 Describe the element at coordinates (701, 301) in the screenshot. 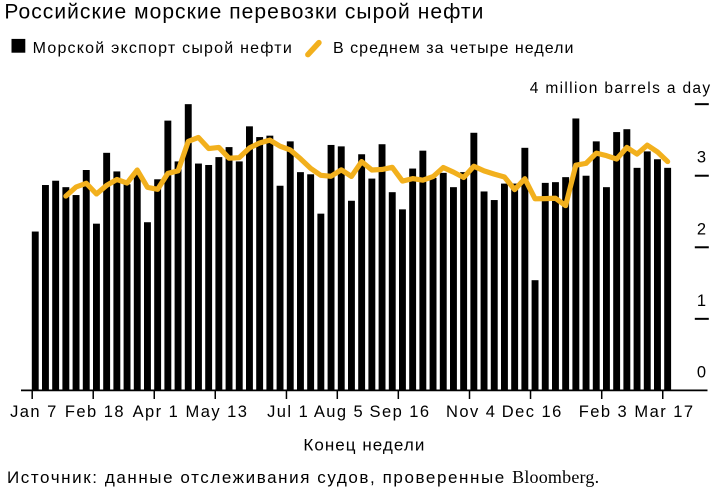

I see `svg-text: 1` at that location.